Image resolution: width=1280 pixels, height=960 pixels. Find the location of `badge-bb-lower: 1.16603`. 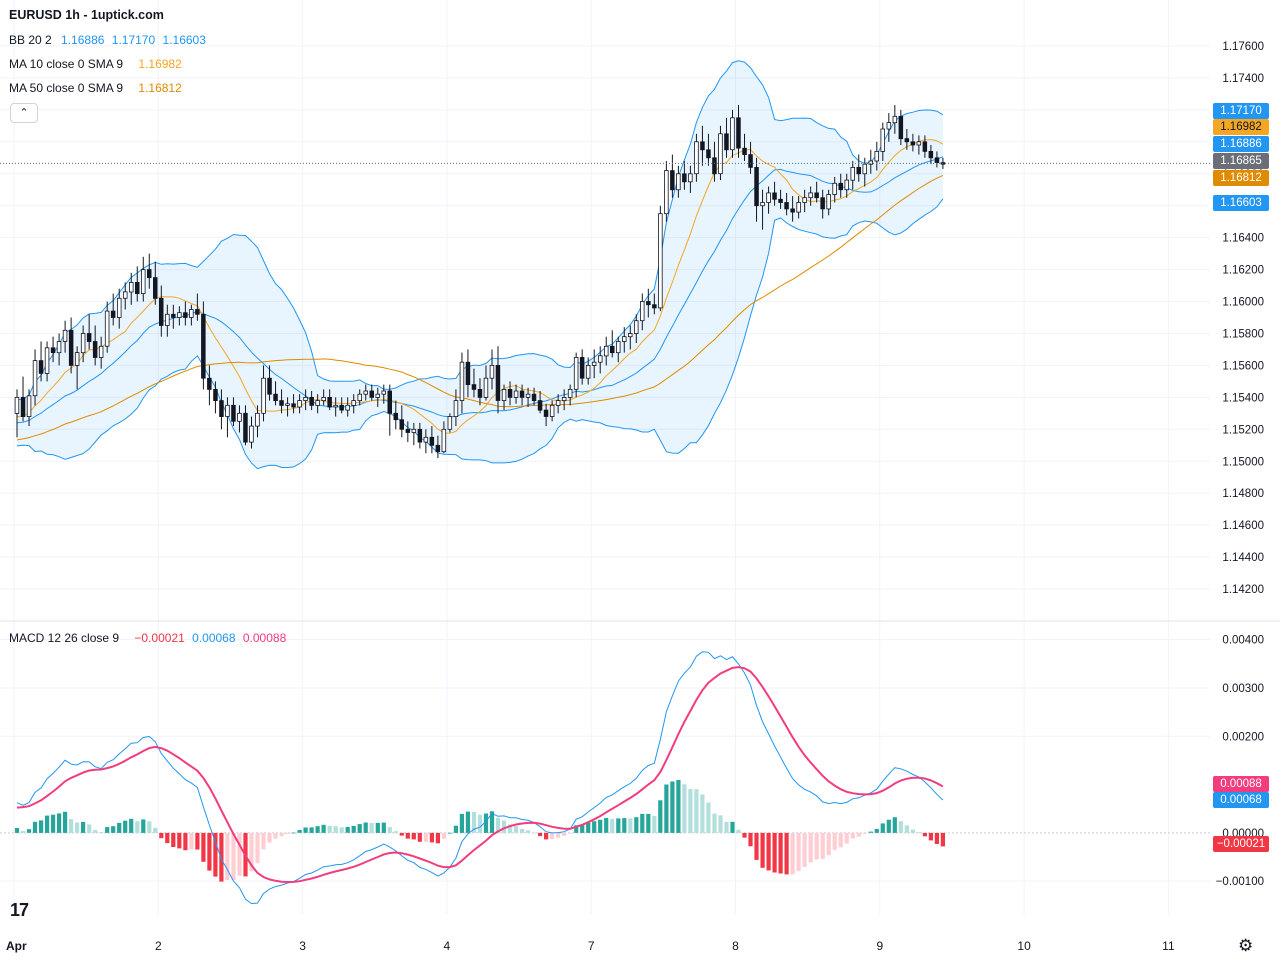

badge-bb-lower: 1.16603 is located at coordinates (1241, 203).